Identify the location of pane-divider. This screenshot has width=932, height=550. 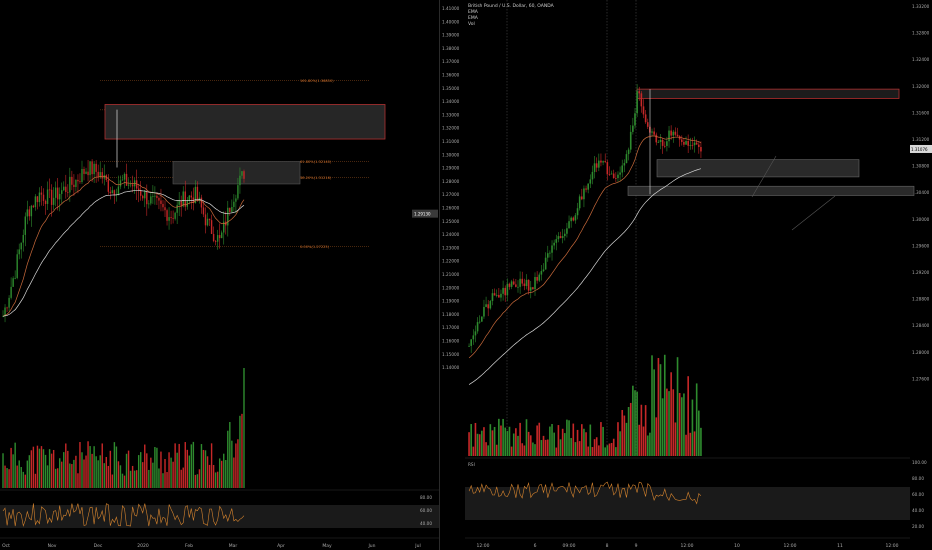
(439, 275).